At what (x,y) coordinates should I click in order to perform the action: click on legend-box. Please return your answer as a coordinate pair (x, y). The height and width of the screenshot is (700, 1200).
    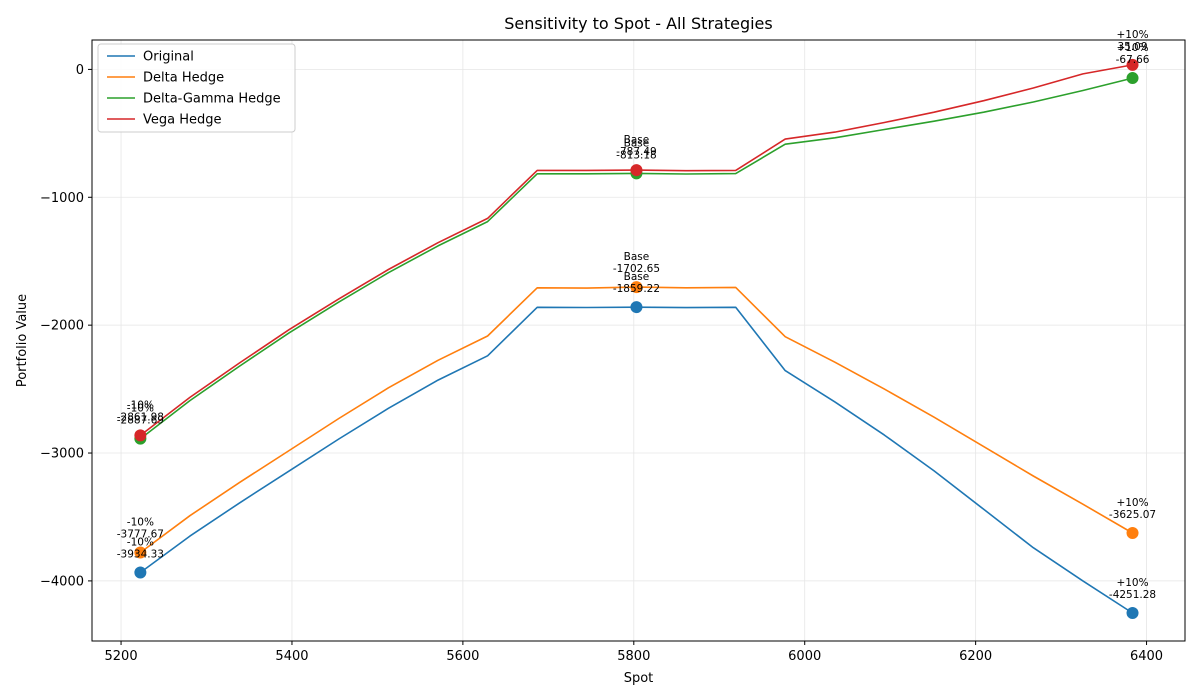
    Looking at the image, I should click on (196, 88).